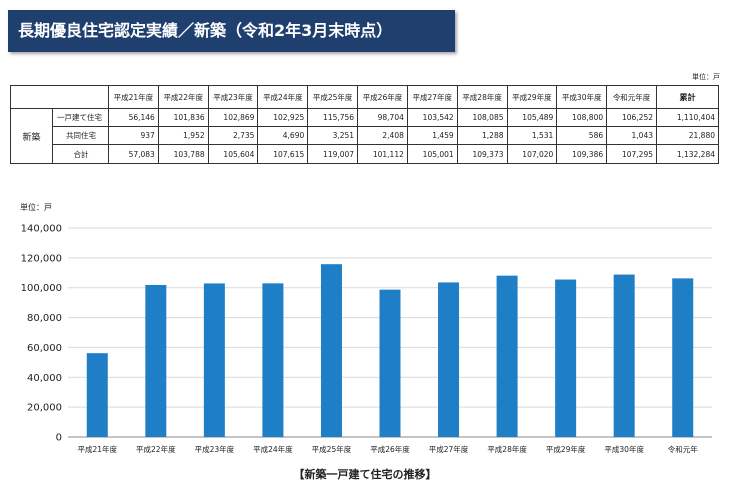 The height and width of the screenshot is (494, 730). Describe the element at coordinates (183, 117) in the screenshot. I see `table-cell: 101,836` at that location.